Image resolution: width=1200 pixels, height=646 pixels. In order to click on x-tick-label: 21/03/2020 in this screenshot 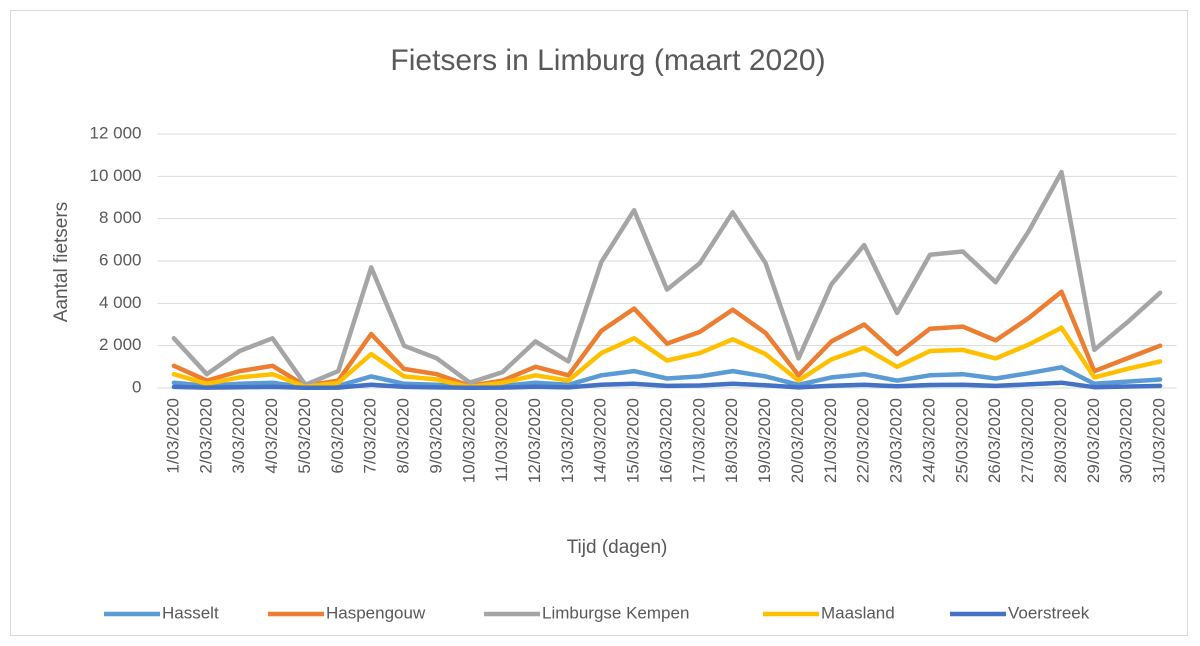, I will do `click(830, 440)`.